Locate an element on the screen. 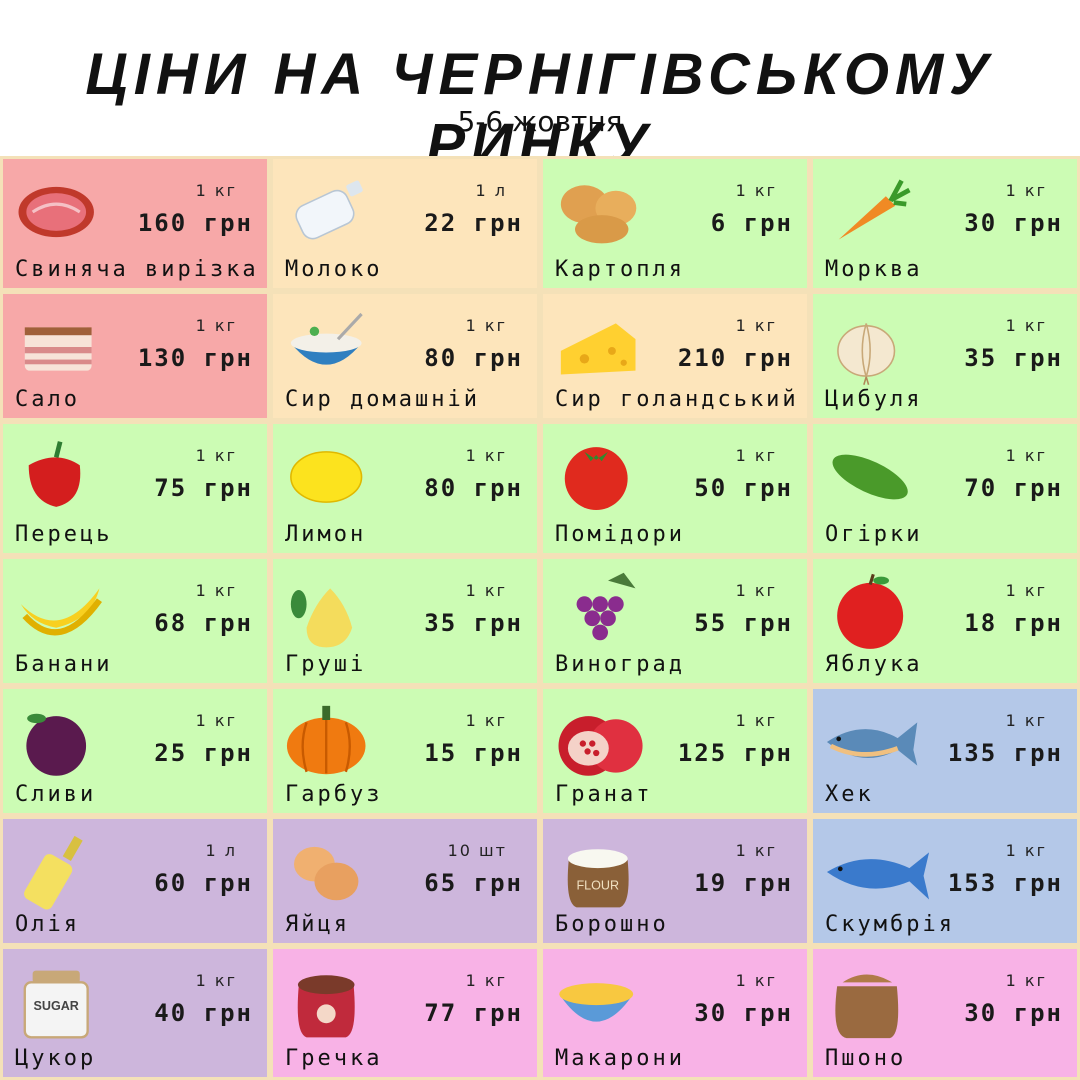 The width and height of the screenshot is (1080, 1080). product-name: Олія is located at coordinates (47, 924).